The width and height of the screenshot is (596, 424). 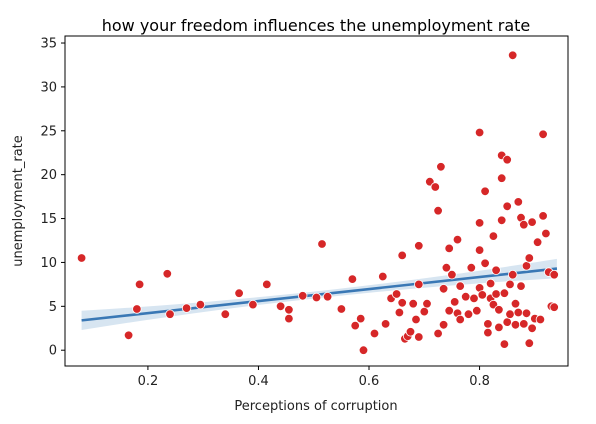 What do you see at coordinates (48, 87) in the screenshot?
I see `y-tick-label: 30` at bounding box center [48, 87].